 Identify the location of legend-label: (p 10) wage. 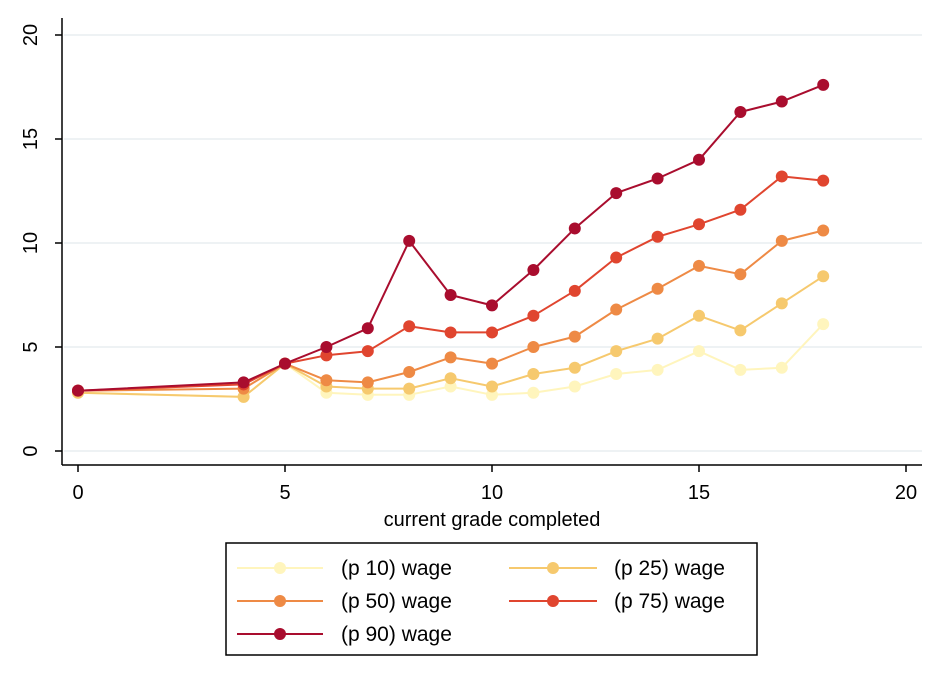
(396, 568).